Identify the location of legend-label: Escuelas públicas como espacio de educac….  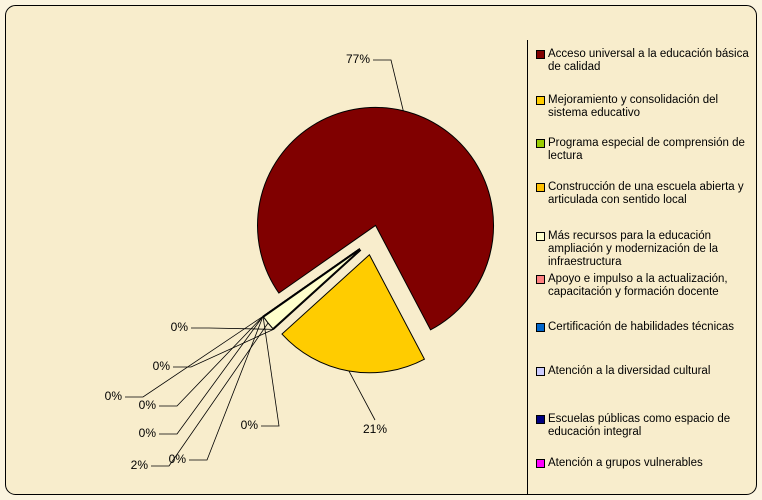
(639, 425).